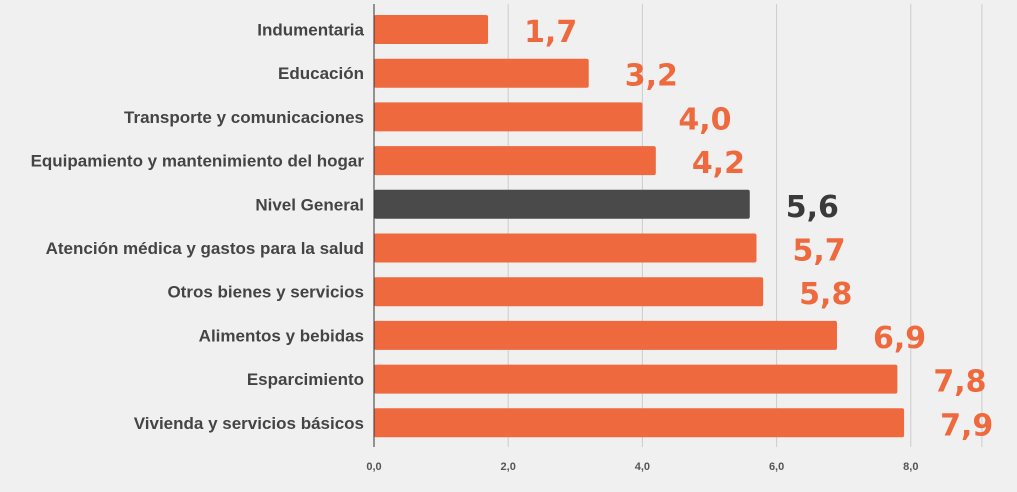 The image size is (1017, 492). What do you see at coordinates (550, 32) in the screenshot?
I see `value-label-0: 1,7` at bounding box center [550, 32].